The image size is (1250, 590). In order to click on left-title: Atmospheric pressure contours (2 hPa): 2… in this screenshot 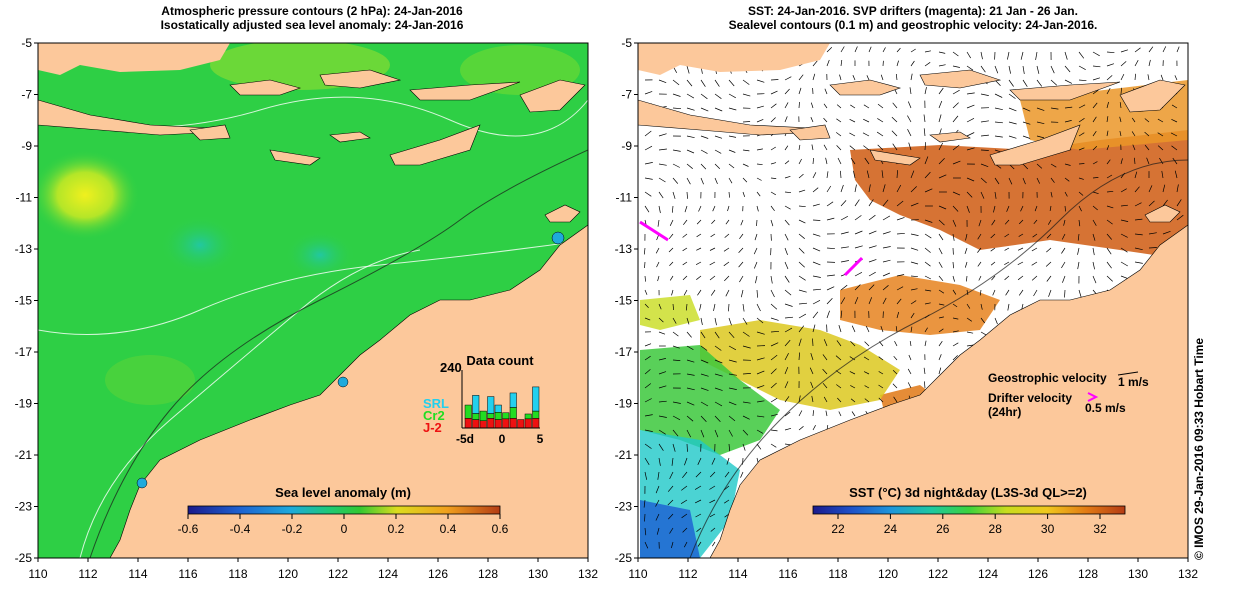, I will do `click(312, 18)`.